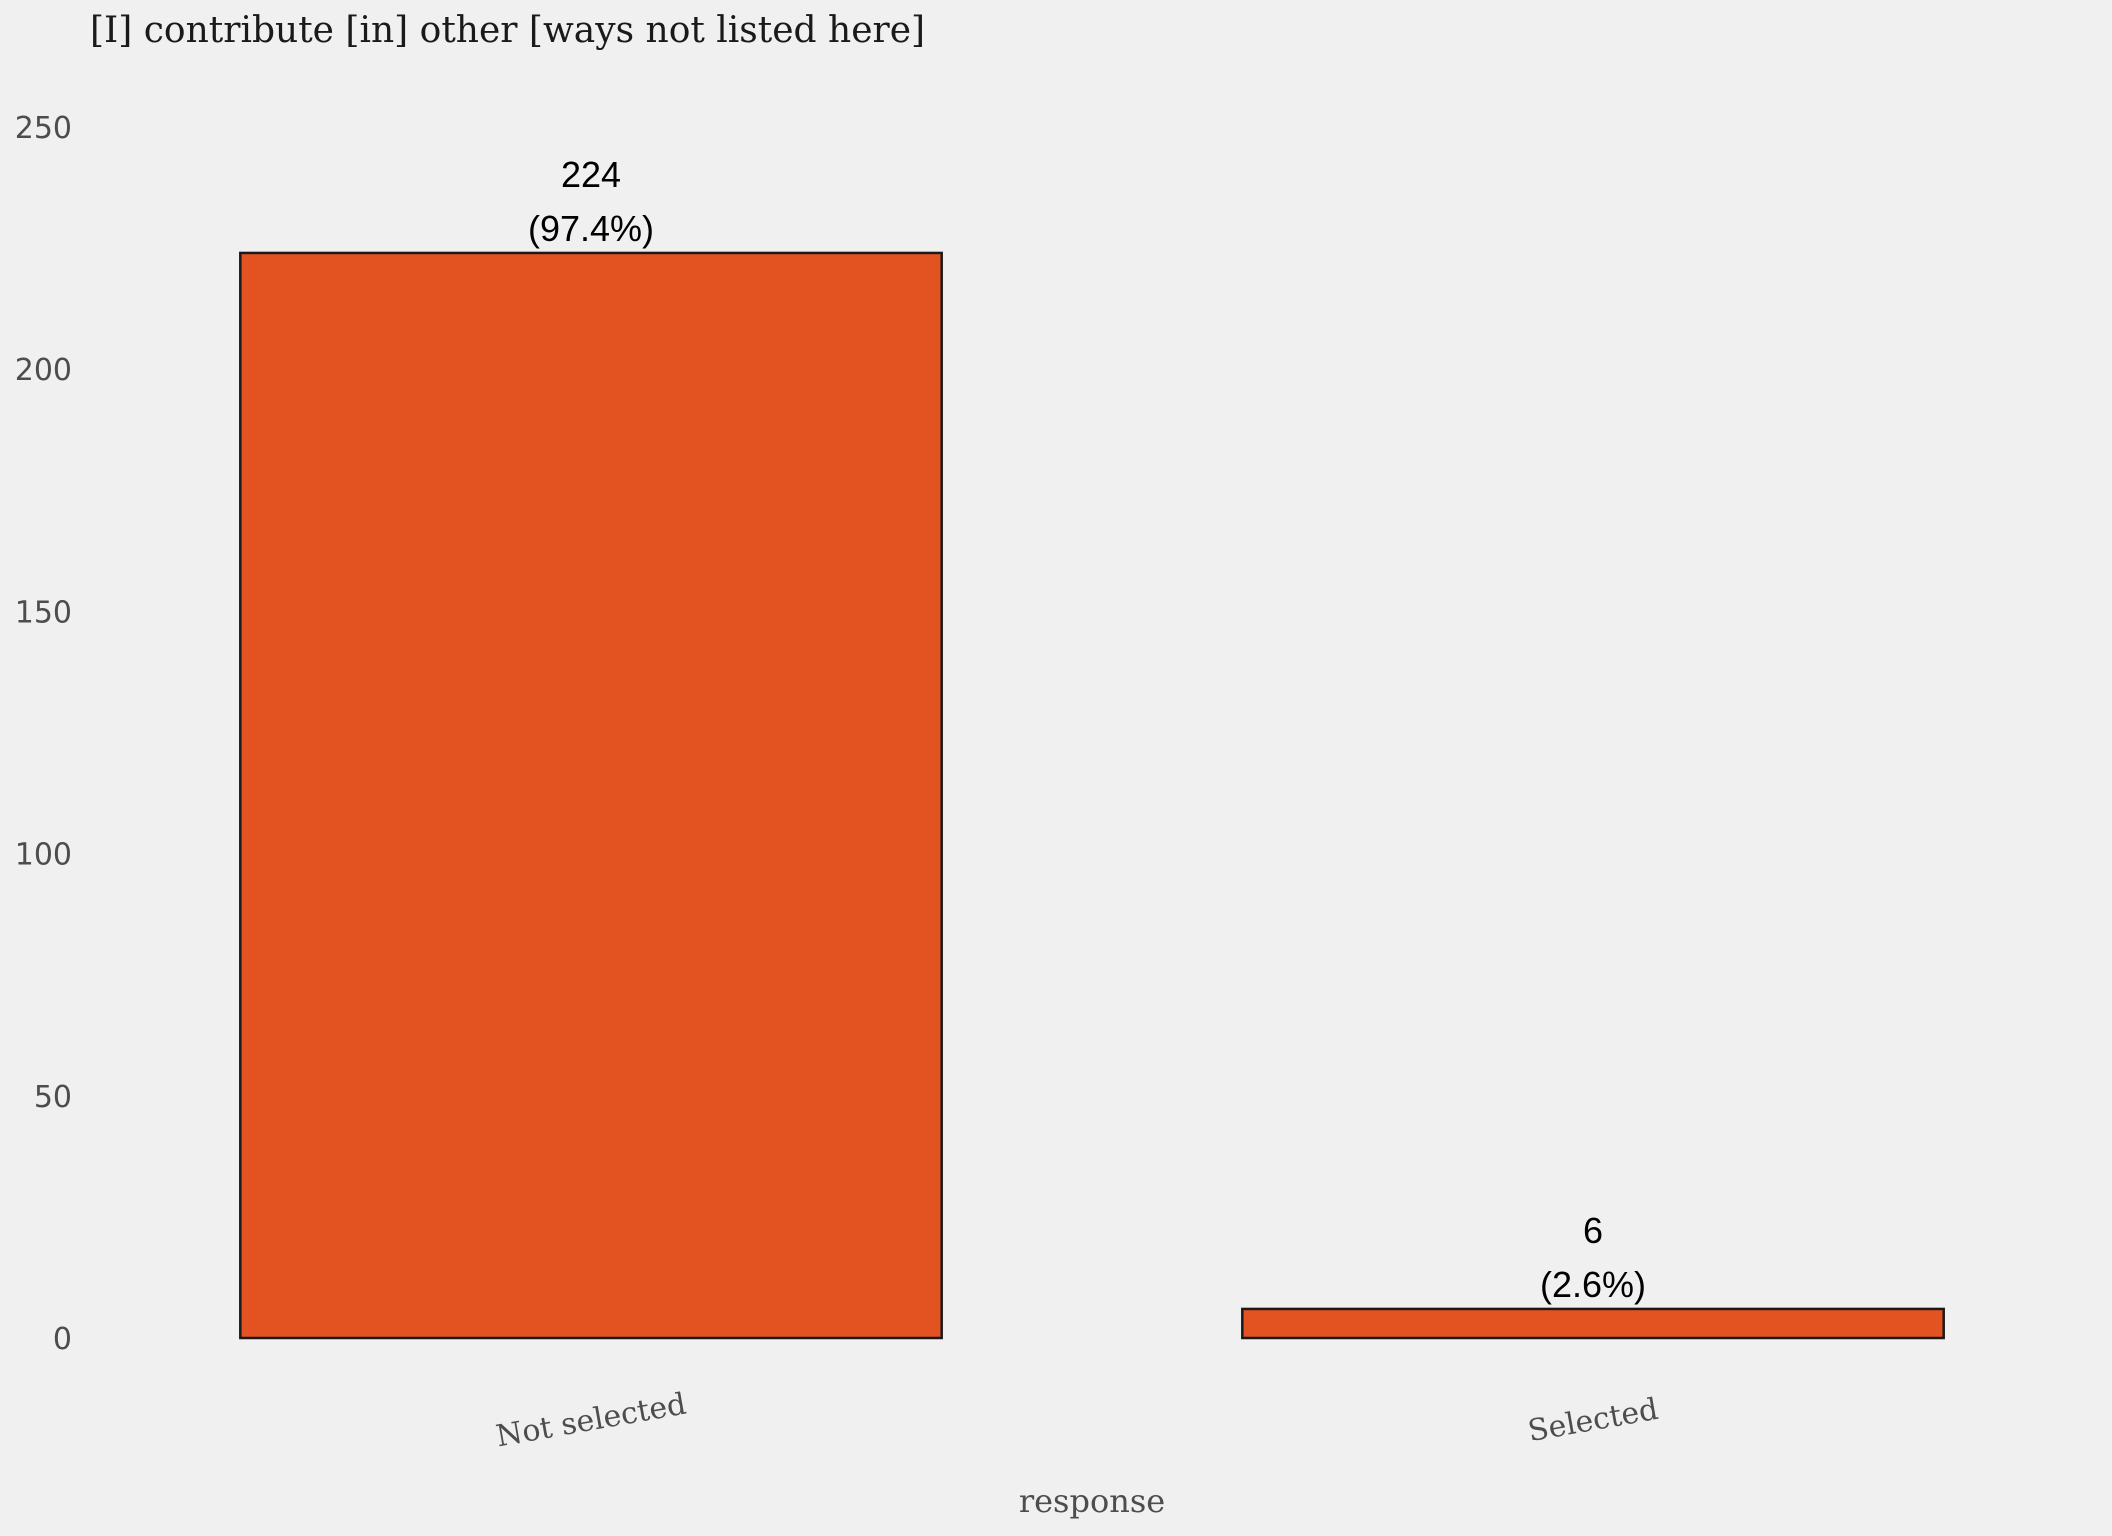 The width and height of the screenshot is (2112, 1536). What do you see at coordinates (1076, 1421) in the screenshot?
I see `x-axis: Not selected Selected` at bounding box center [1076, 1421].